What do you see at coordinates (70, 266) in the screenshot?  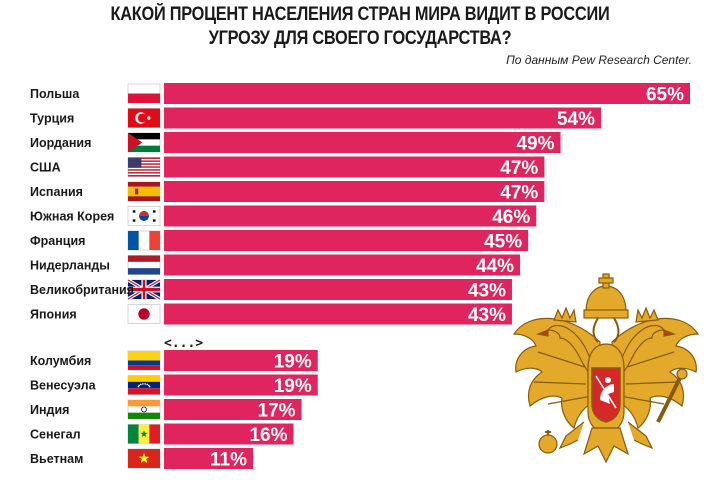 I see `category-label: Нидерланды` at bounding box center [70, 266].